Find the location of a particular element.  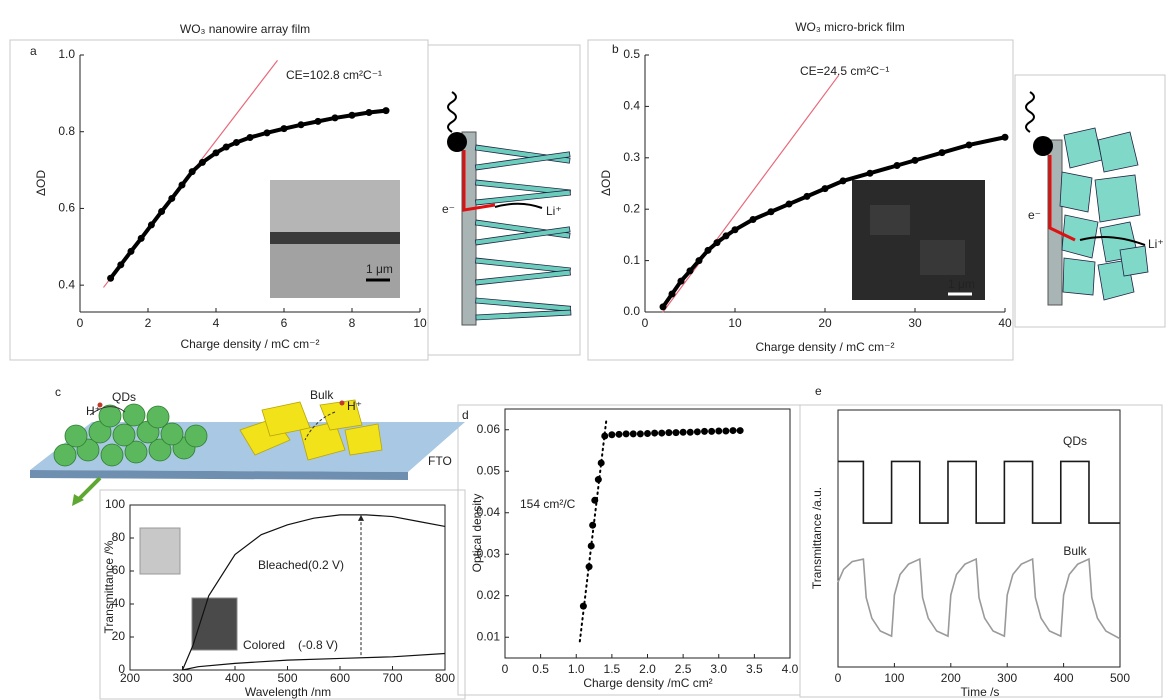

x-tick-label: 40 is located at coordinates (1005, 323).